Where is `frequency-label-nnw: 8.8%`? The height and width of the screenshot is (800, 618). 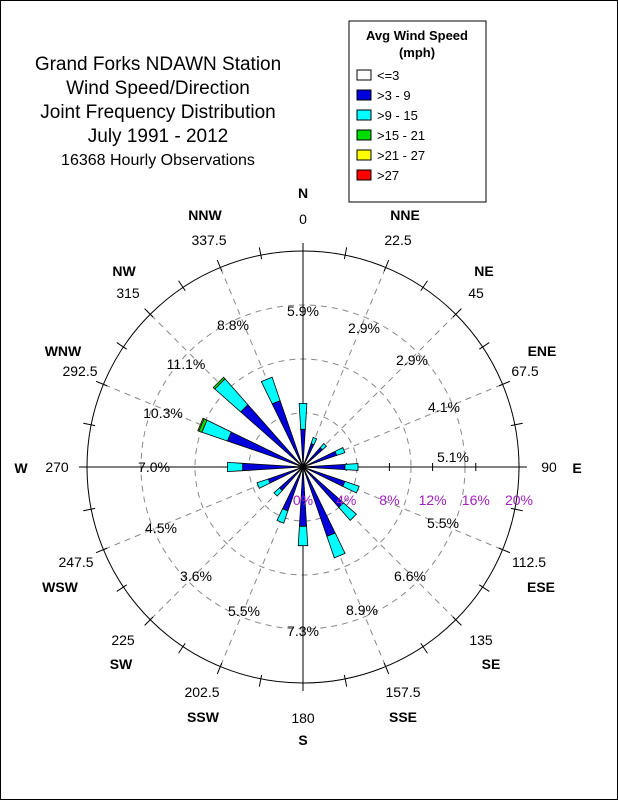 frequency-label-nnw: 8.8% is located at coordinates (233, 325).